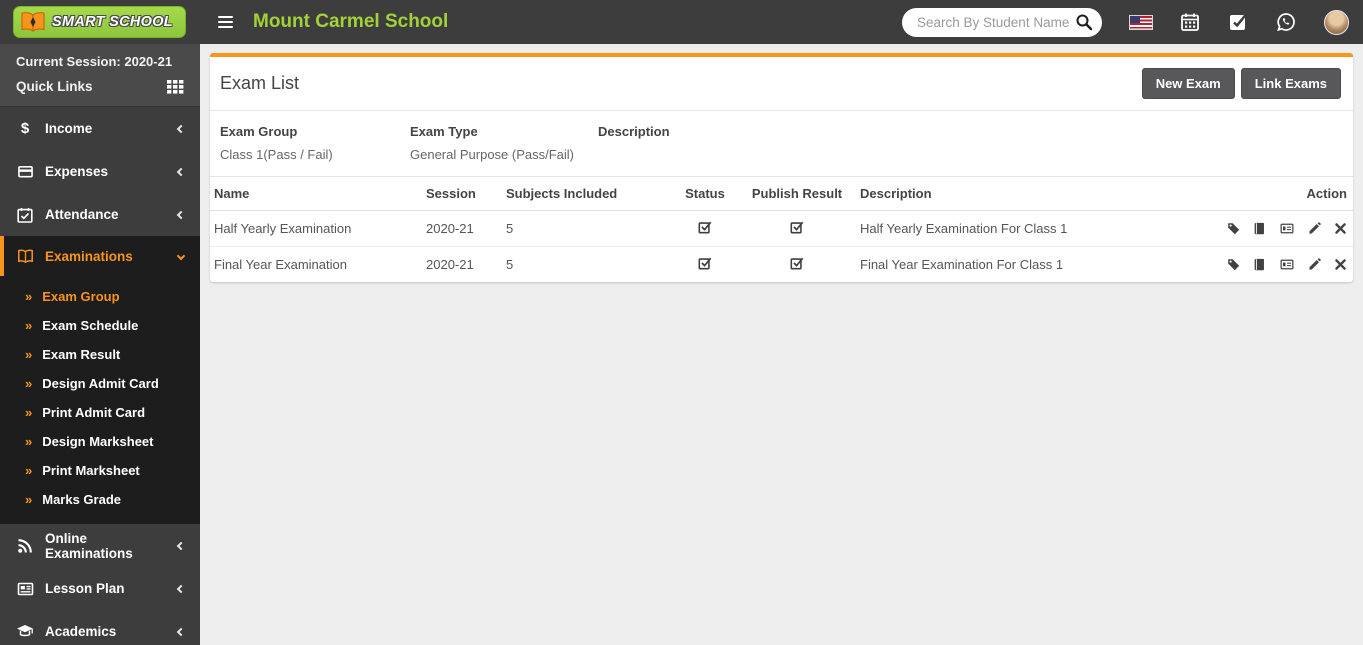 The image size is (1363, 645). I want to click on new-exam-button: New Exam, so click(1188, 83).